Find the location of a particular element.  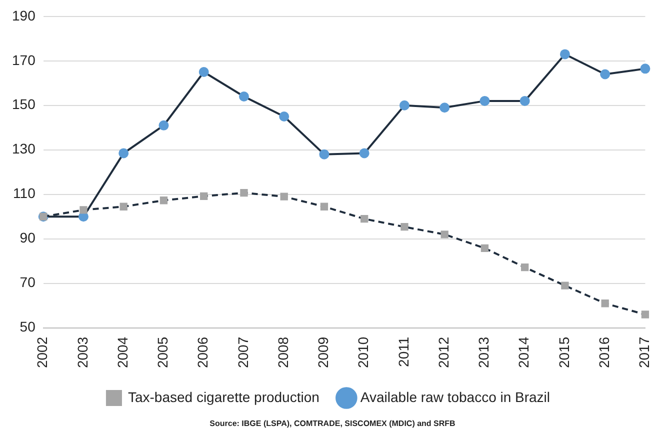

x-tick-label: 2014 is located at coordinates (524, 352).